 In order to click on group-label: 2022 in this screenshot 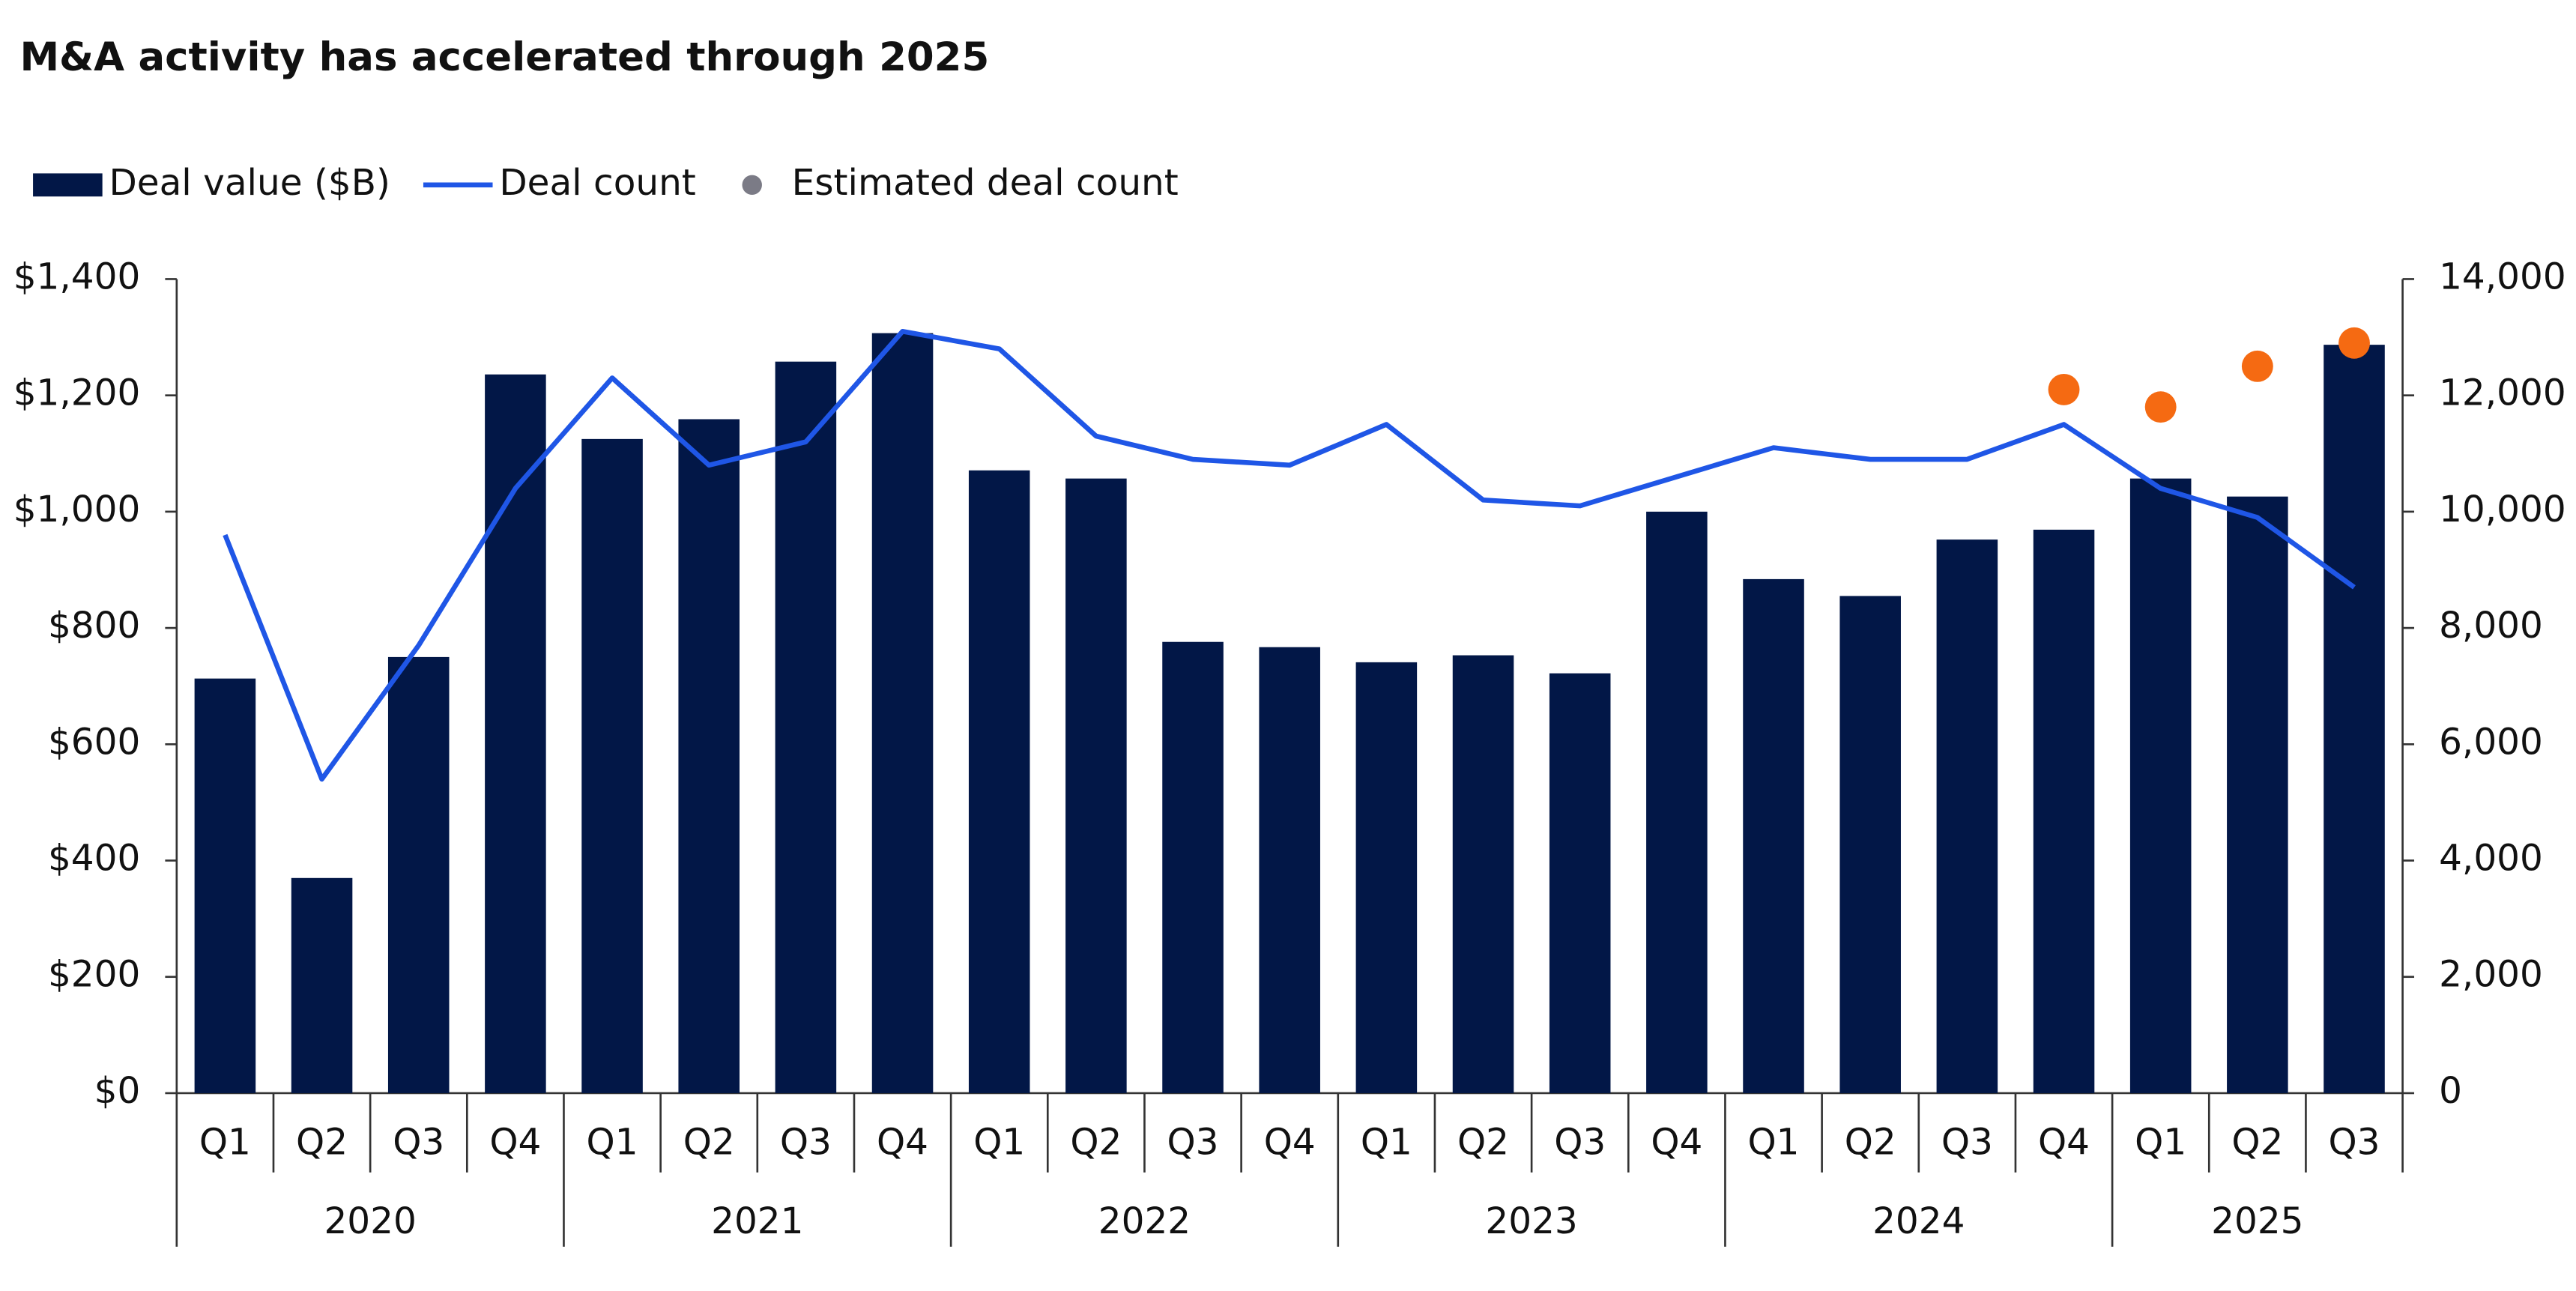, I will do `click(1144, 1221)`.